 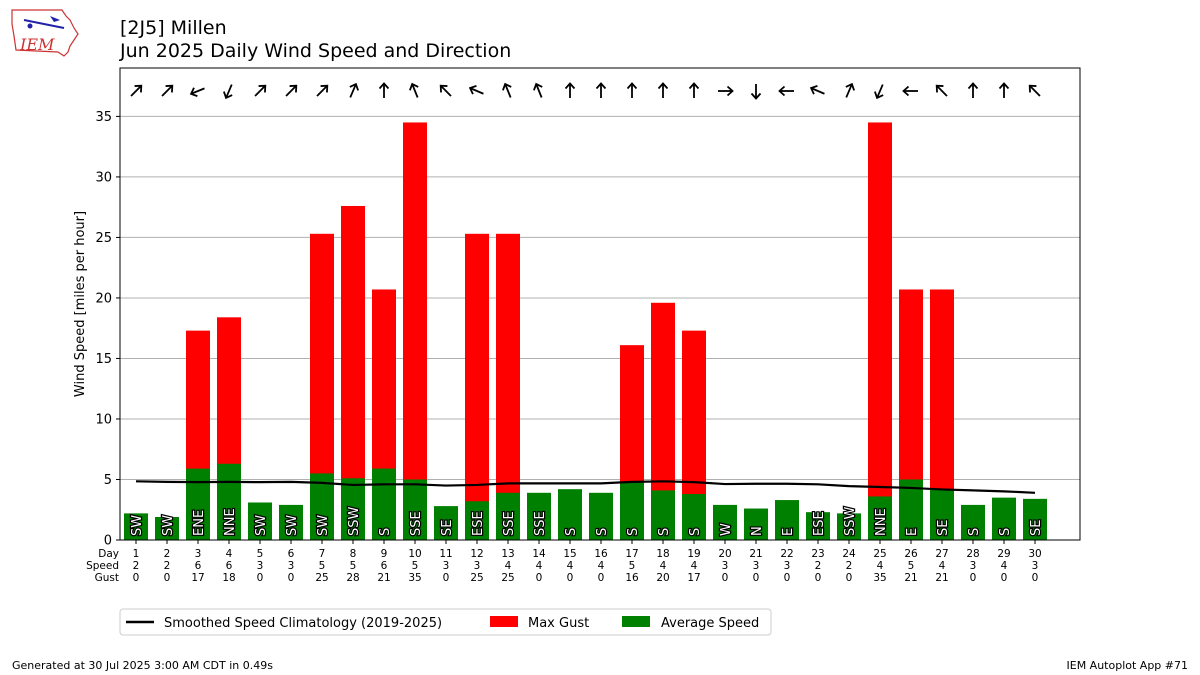 I want to click on chart-title-period: Jun 2025 Daily Wind Speed and Direction, so click(x=316, y=51).